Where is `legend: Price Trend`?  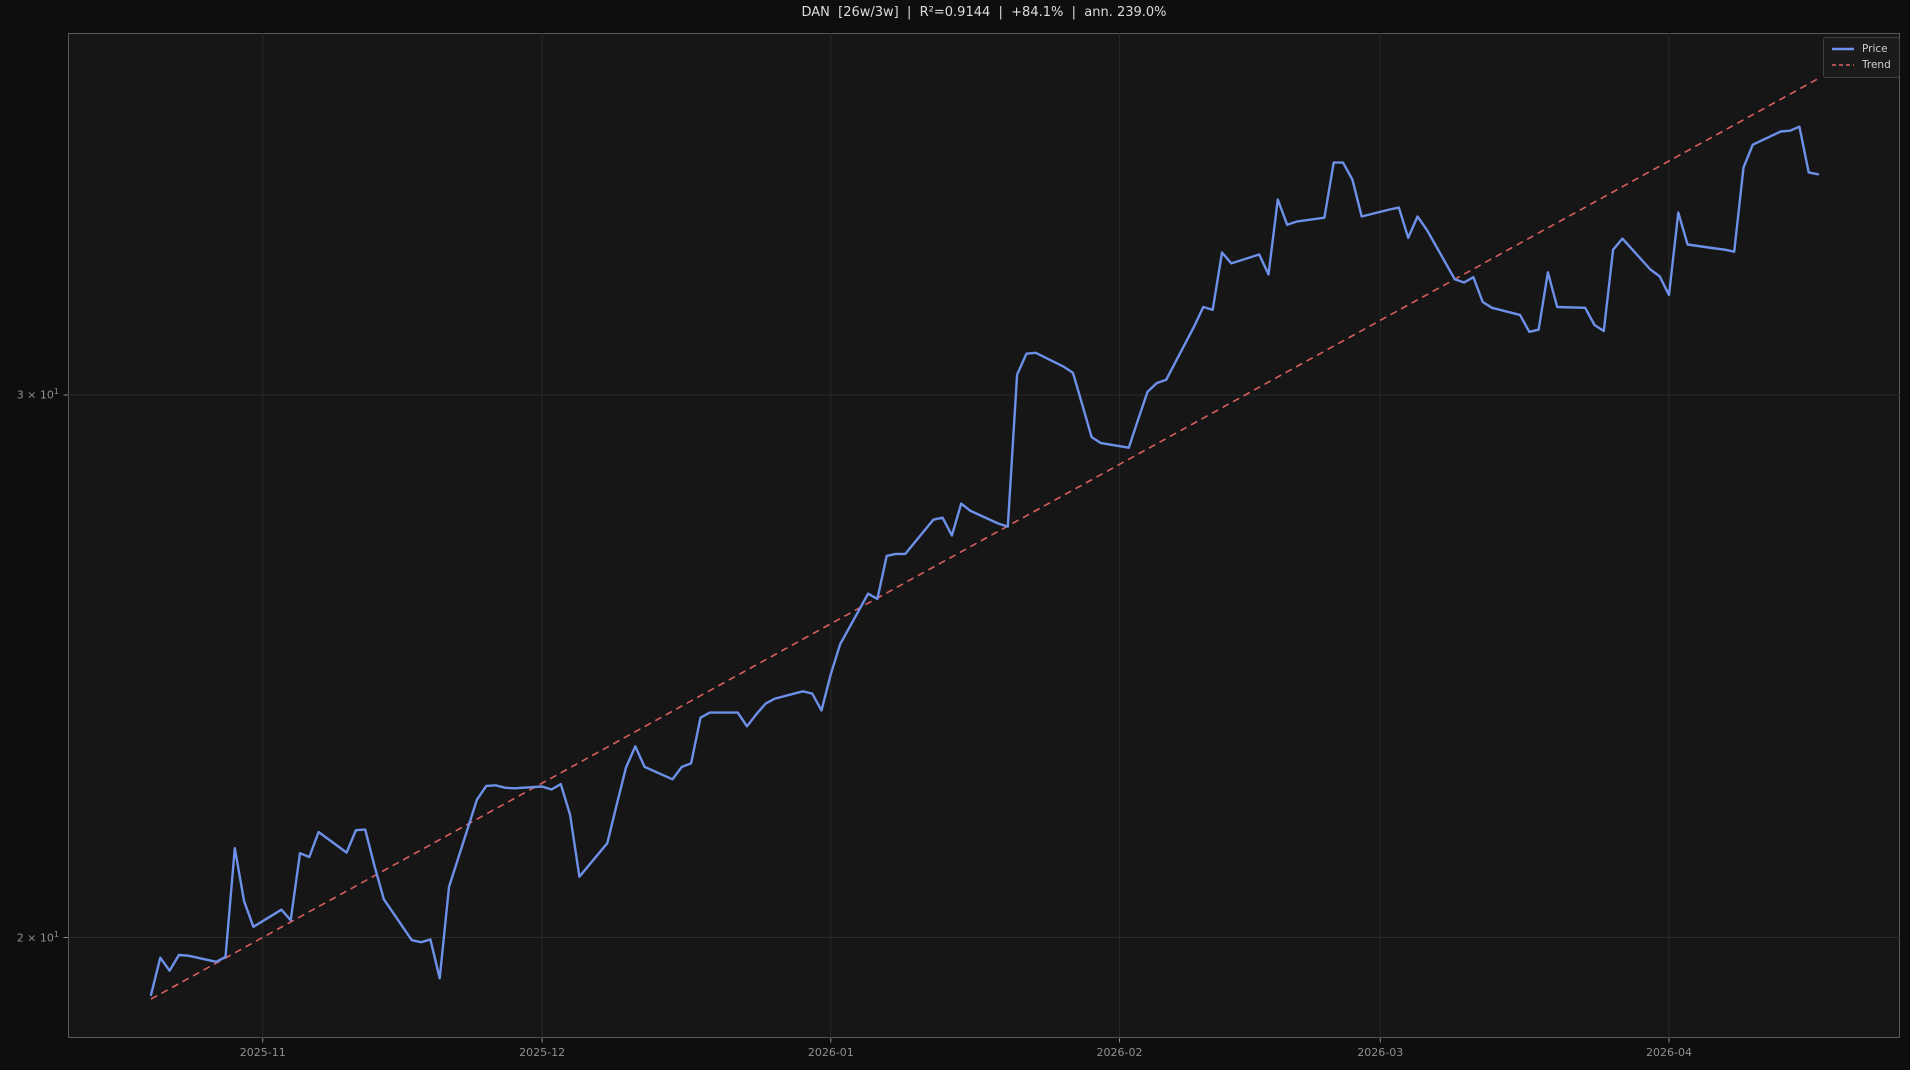
legend: Price Trend is located at coordinates (1861, 57).